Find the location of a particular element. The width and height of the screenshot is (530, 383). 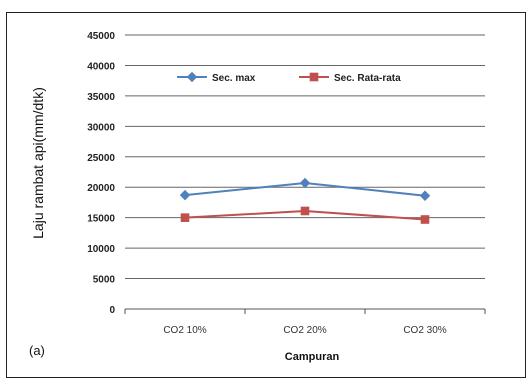

legend-item: Sec. Rata-rata is located at coordinates (350, 78).